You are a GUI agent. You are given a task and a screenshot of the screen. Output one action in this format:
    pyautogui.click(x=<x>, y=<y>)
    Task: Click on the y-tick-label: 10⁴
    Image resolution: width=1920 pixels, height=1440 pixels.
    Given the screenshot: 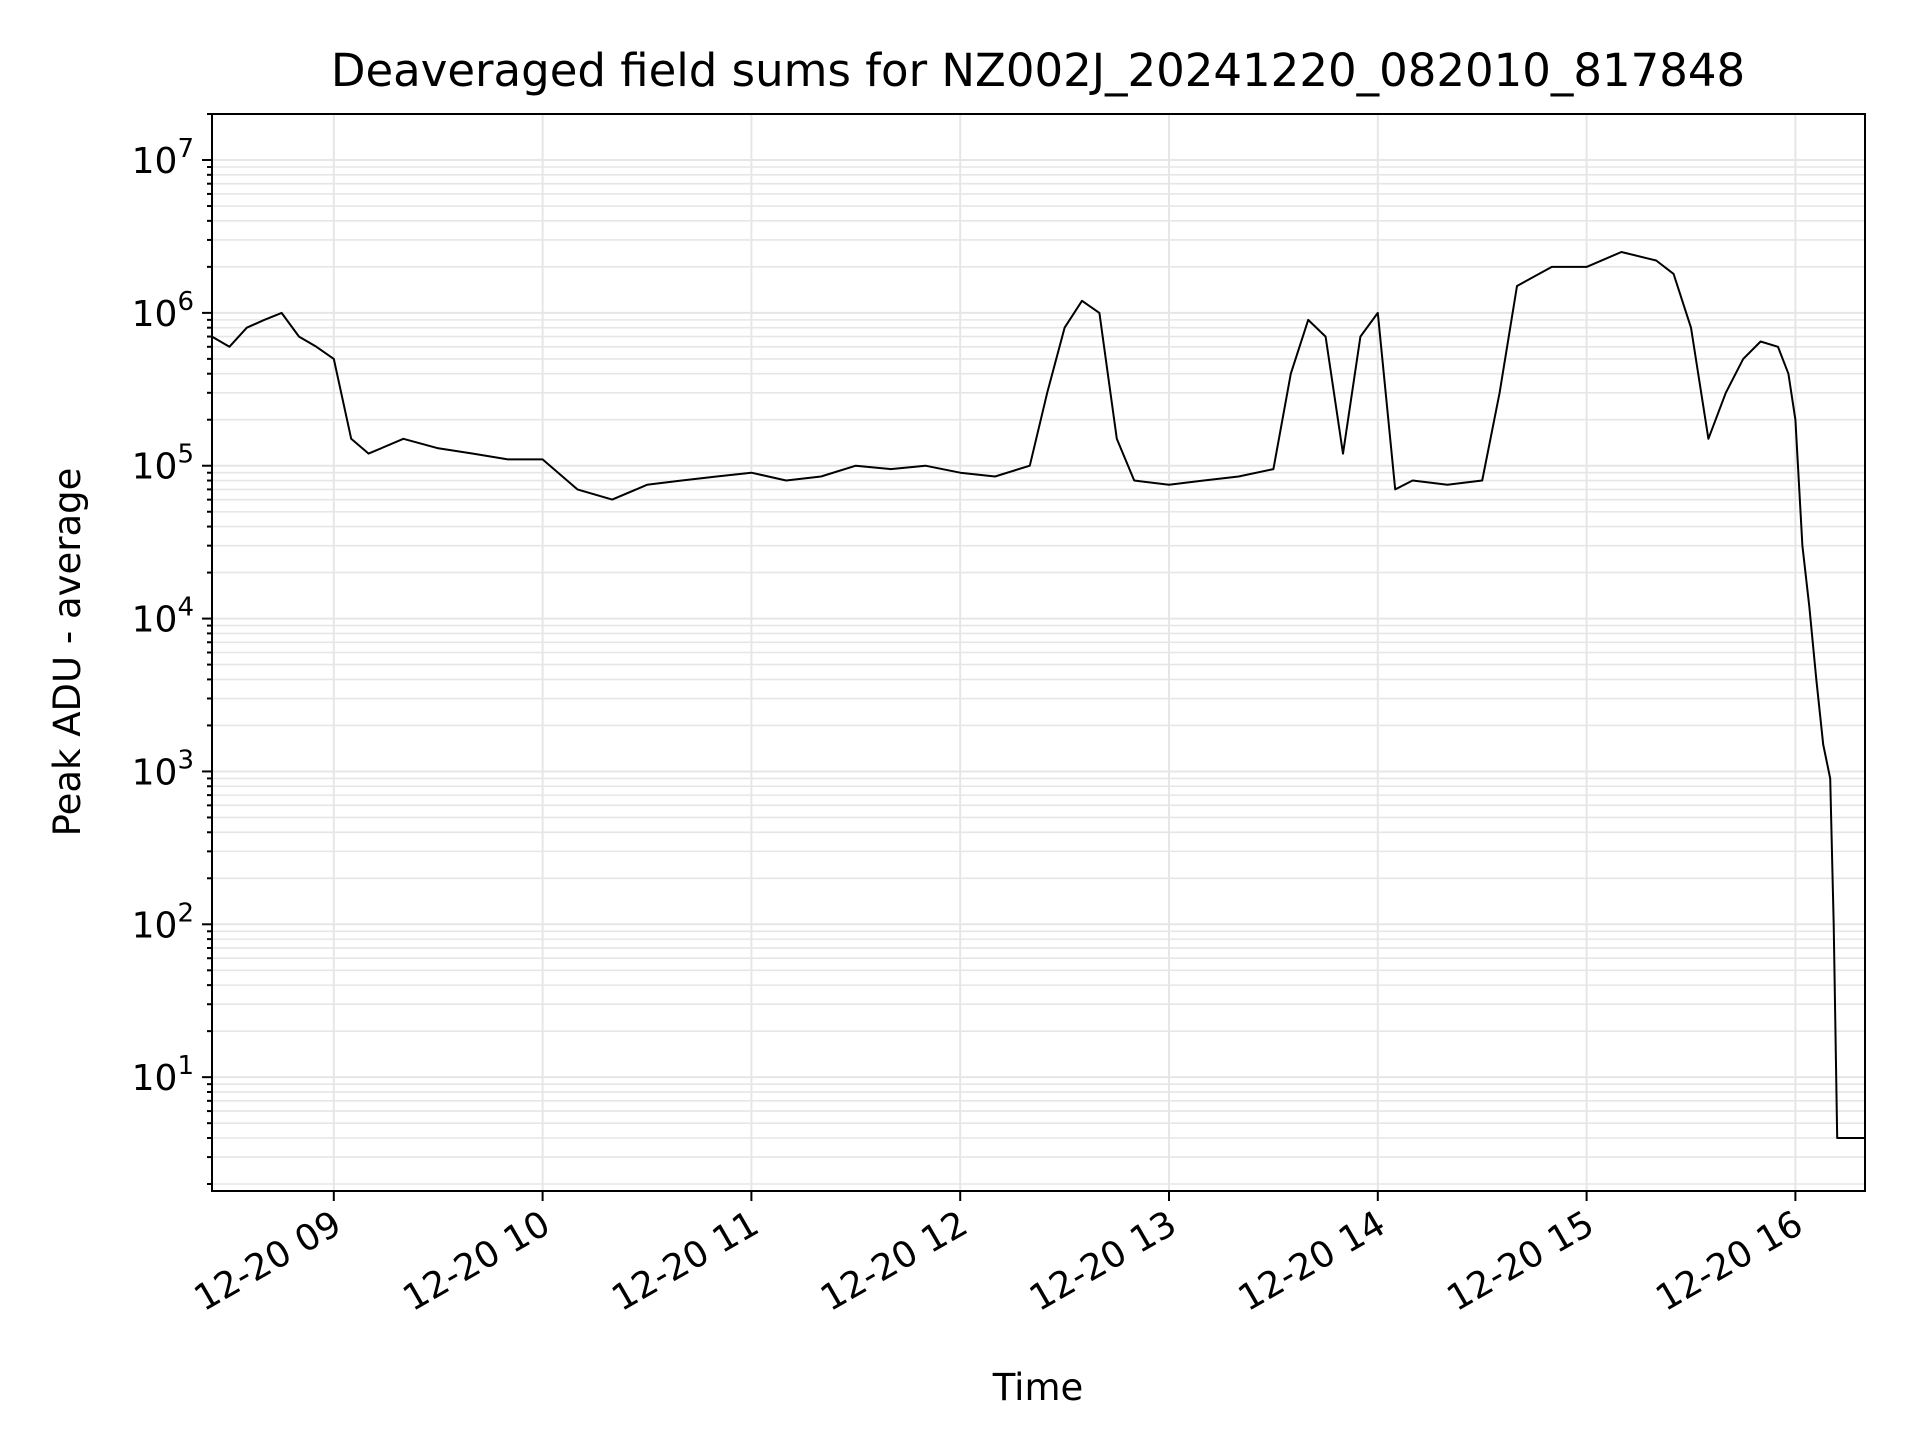 What is the action you would take?
    pyautogui.click(x=163, y=617)
    